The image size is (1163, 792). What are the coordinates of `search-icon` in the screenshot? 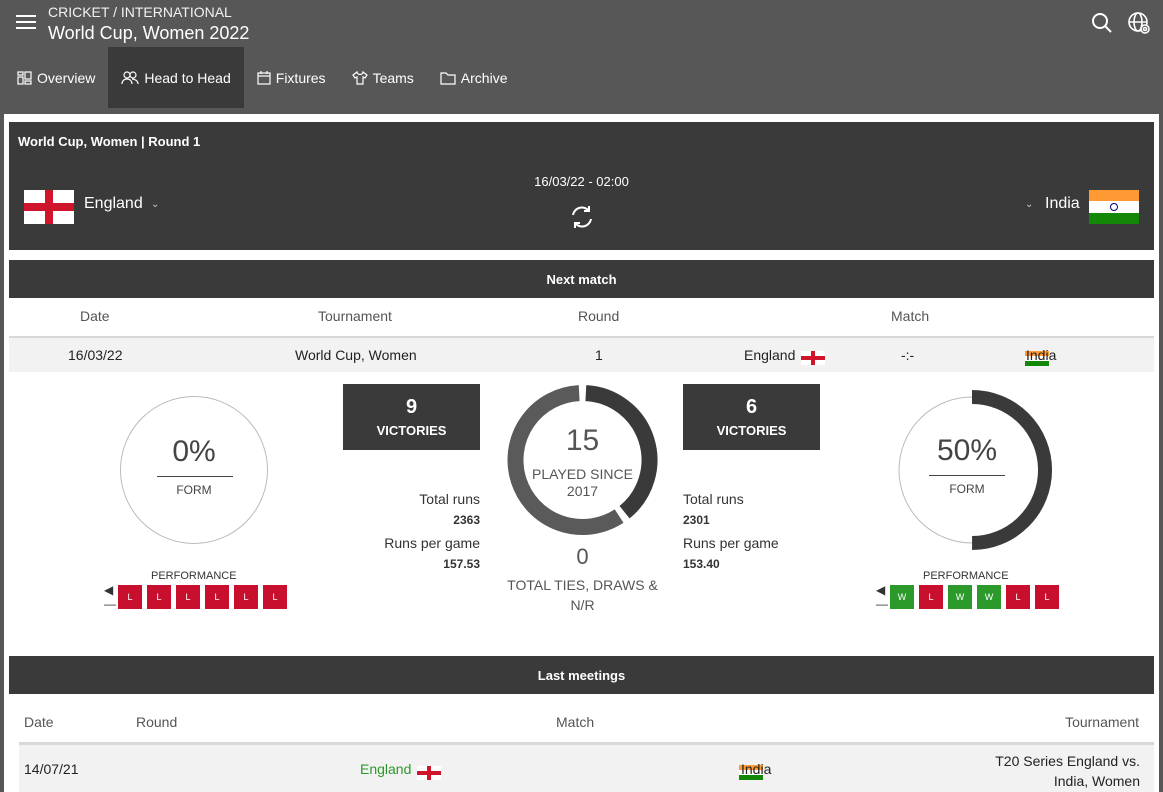 It's located at (1102, 23).